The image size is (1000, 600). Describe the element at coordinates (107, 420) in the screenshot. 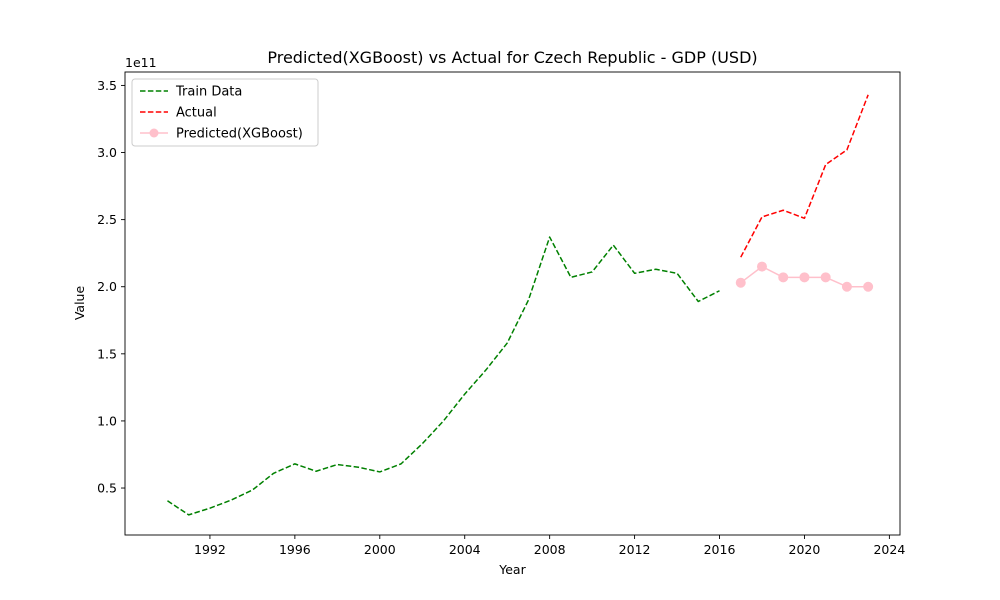

I see `y-tick-label: 1.0` at that location.